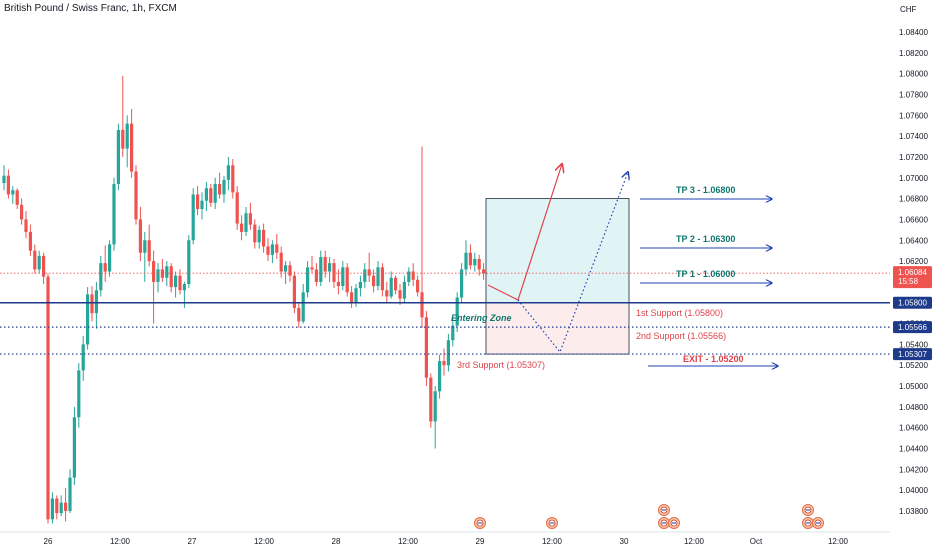  What do you see at coordinates (705, 274) in the screenshot?
I see `target-label: TP 1 - 1.06000` at bounding box center [705, 274].